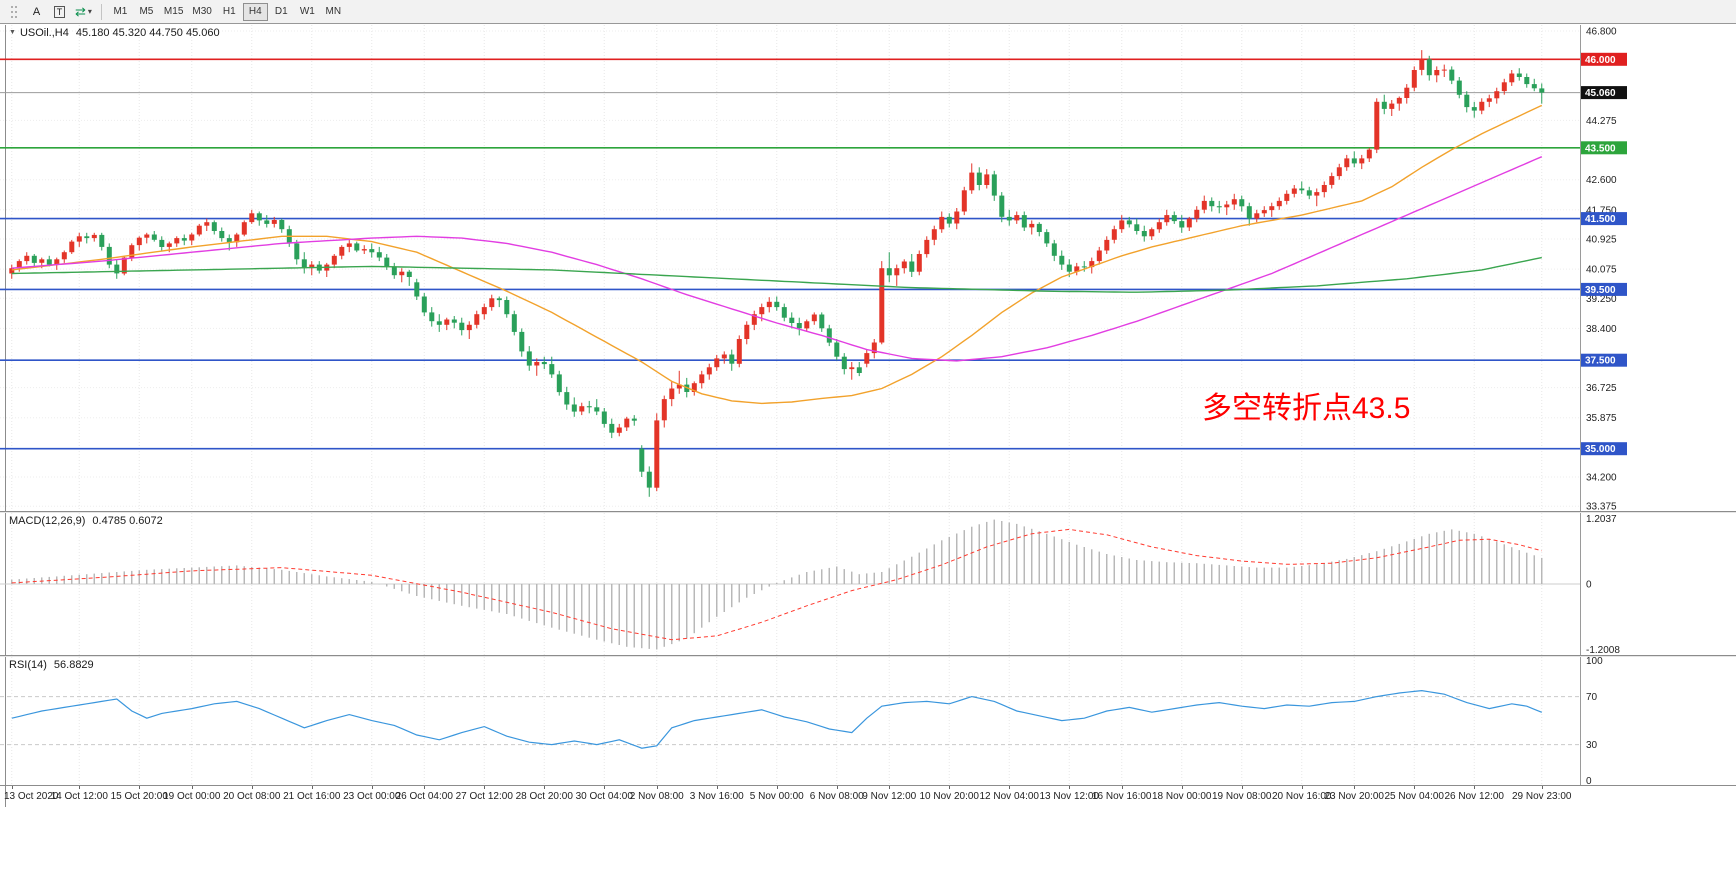 The image size is (1736, 895). I want to click on timeframe-button-W1: W1, so click(307, 12).